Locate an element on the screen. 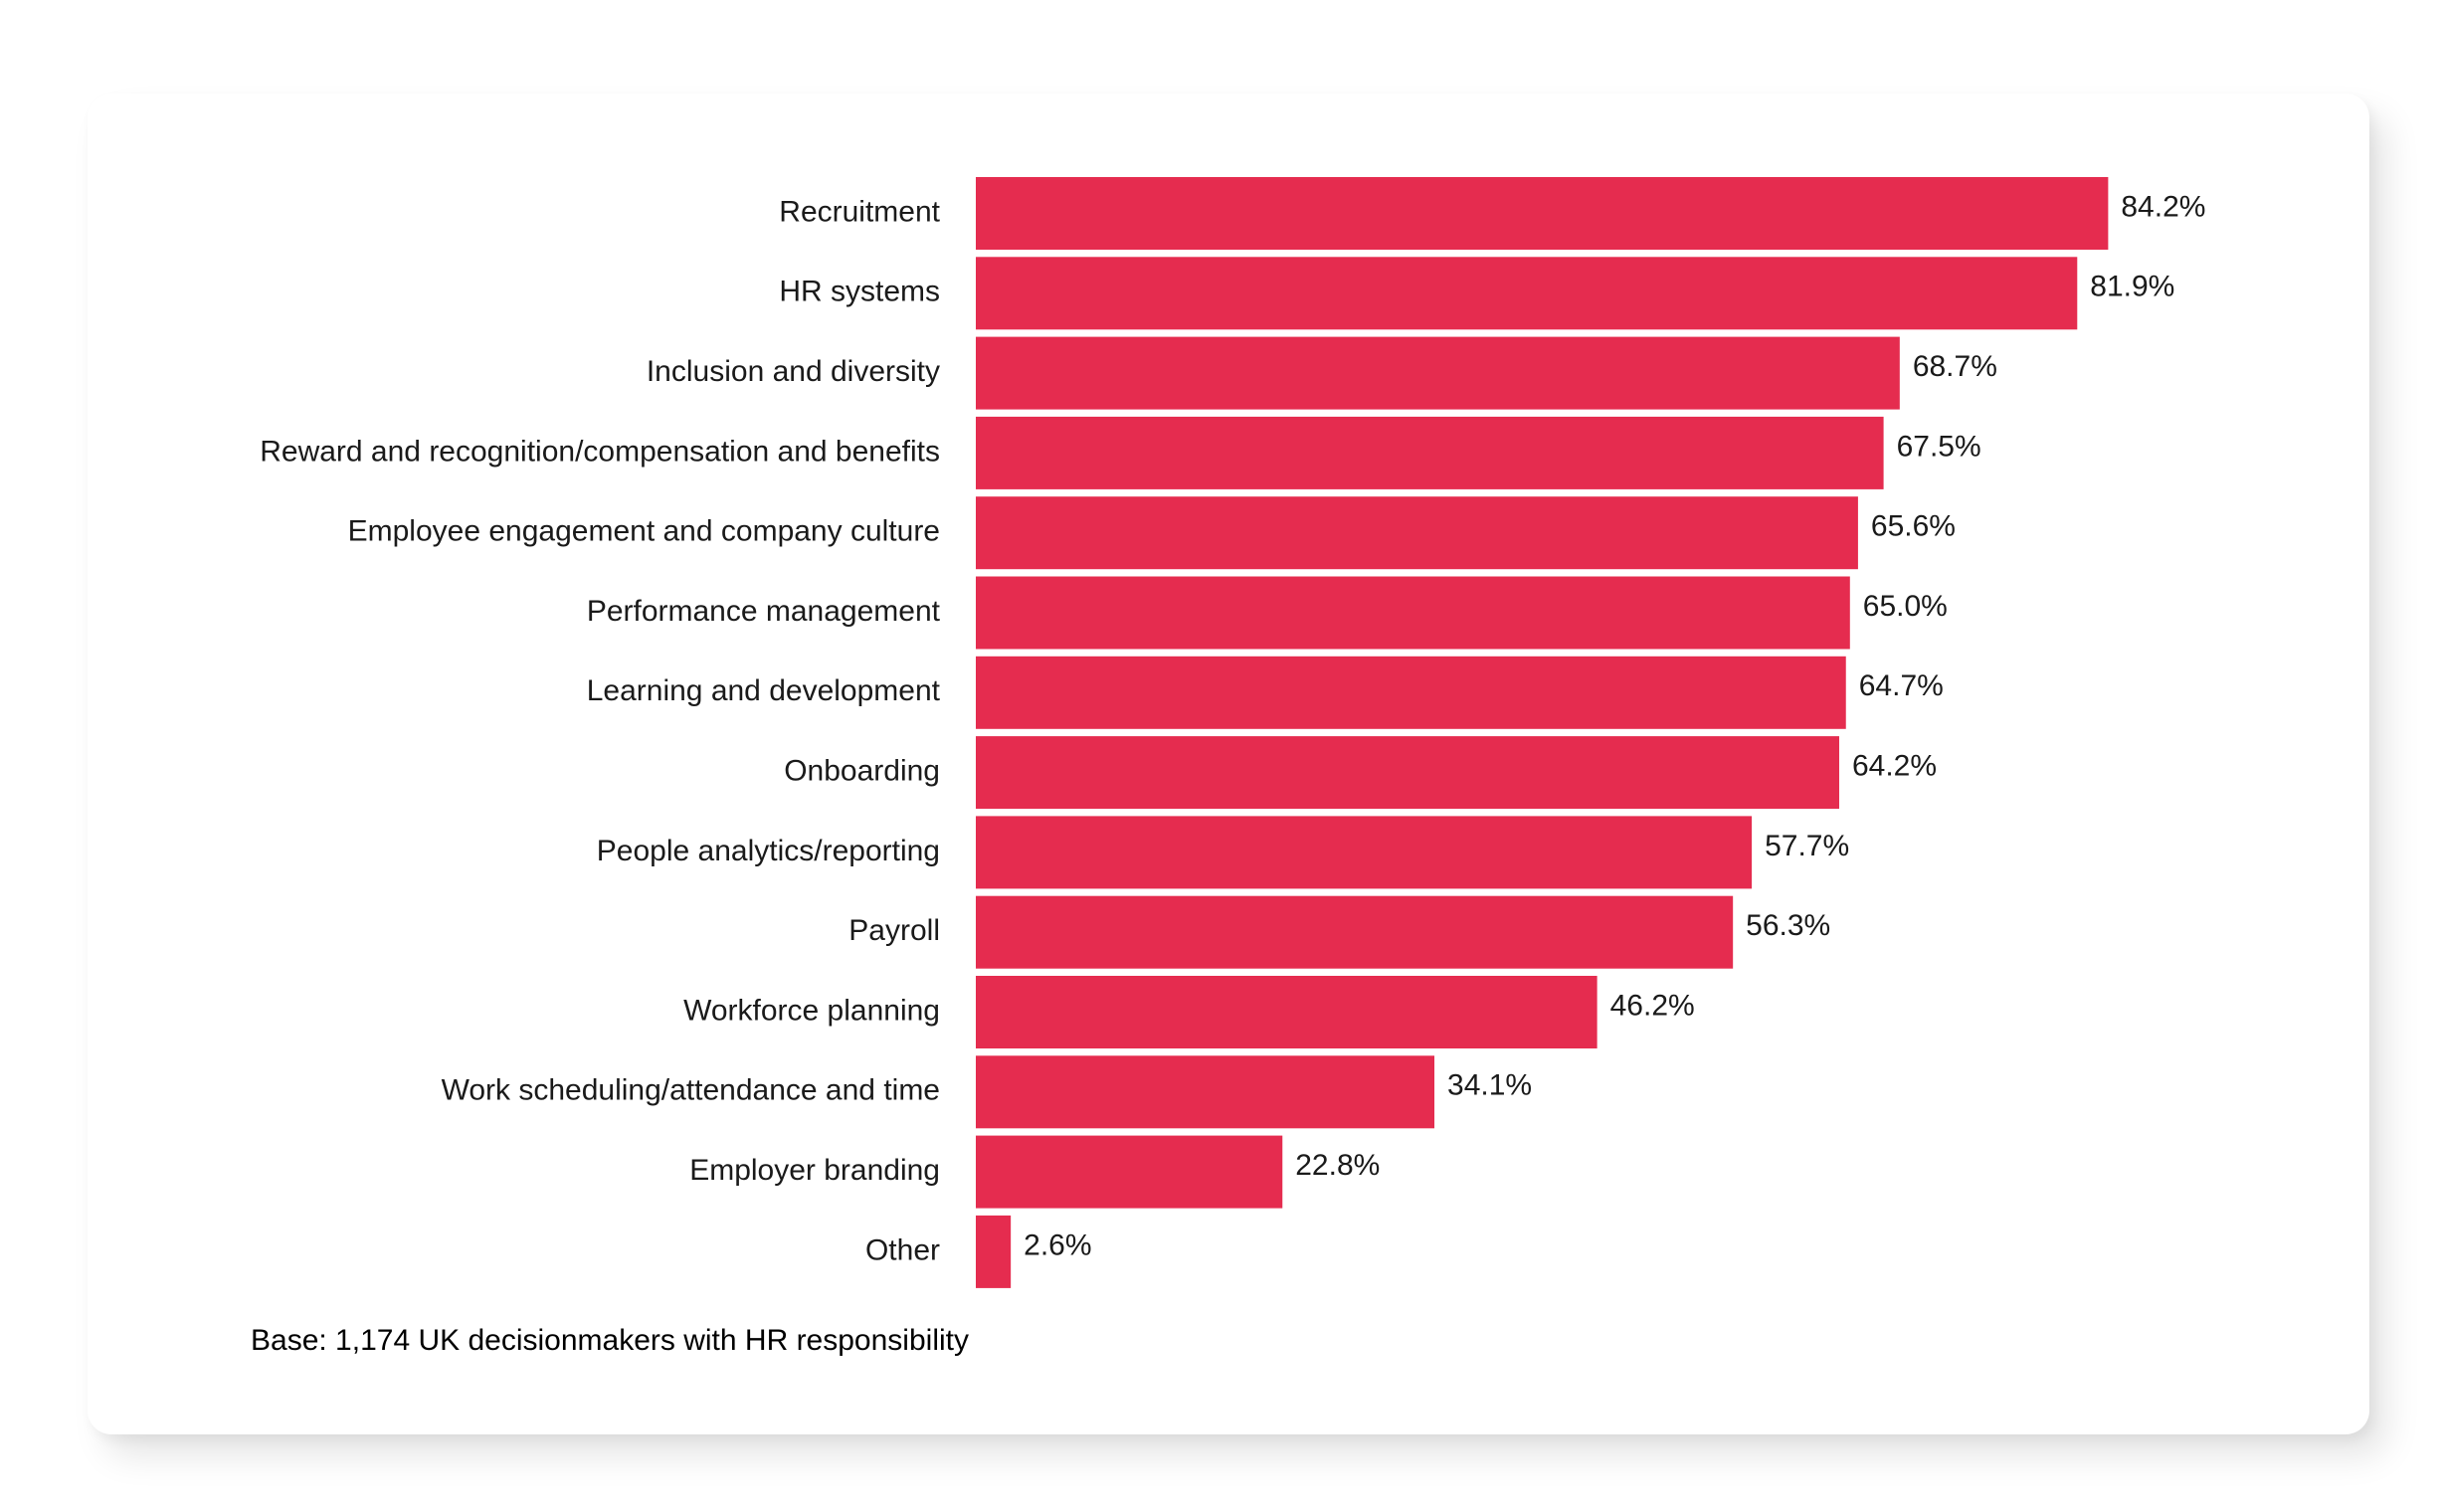 This screenshot has width=2443, height=1512. category-label-learning-and-development: Learning and development is located at coordinates (764, 690).